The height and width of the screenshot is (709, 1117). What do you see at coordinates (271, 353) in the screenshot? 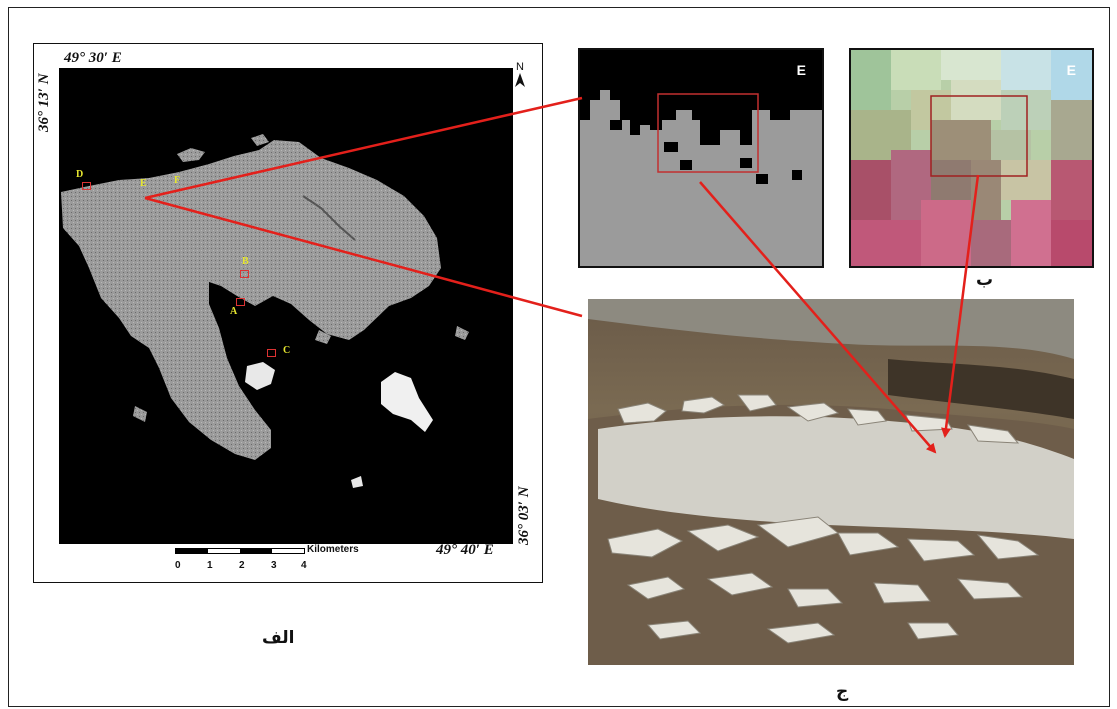
I see `point-marker-c` at bounding box center [271, 353].